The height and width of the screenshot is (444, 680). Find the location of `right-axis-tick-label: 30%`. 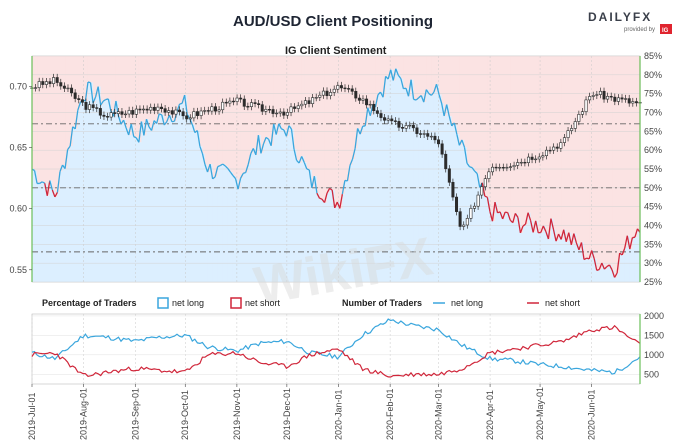

right-axis-tick-label: 30% is located at coordinates (653, 263).